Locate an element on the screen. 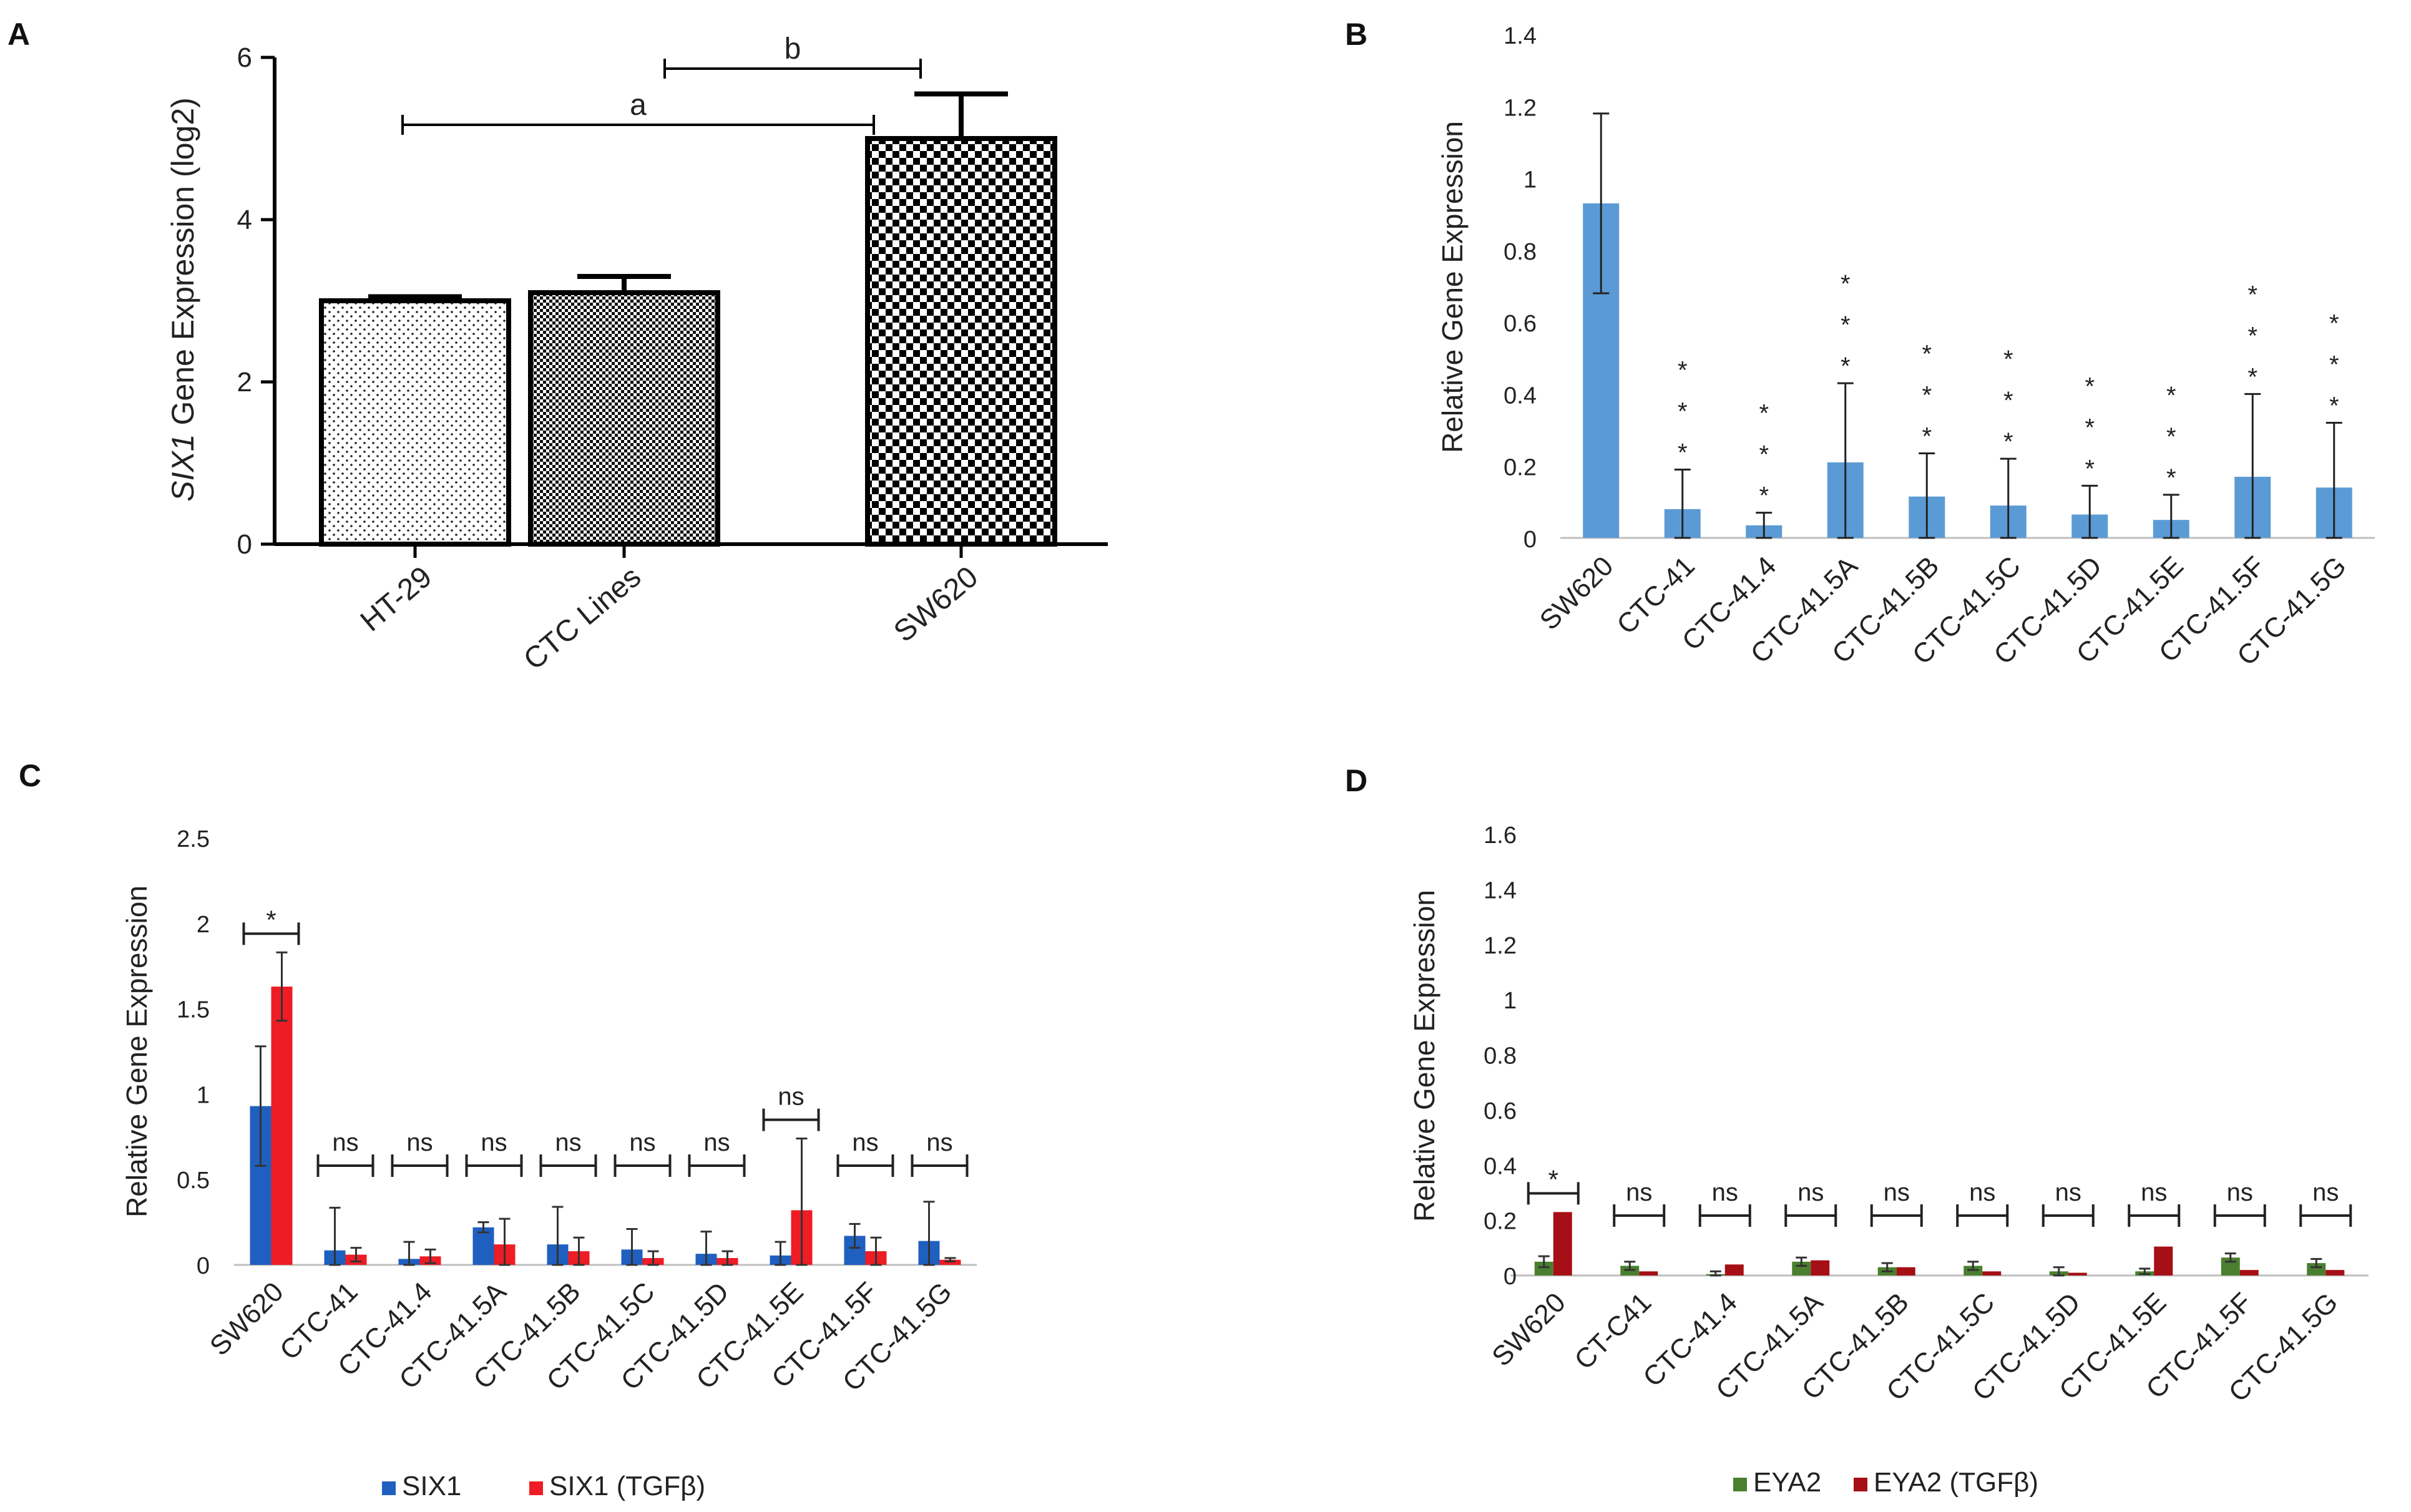 This screenshot has height=1512, width=2411. b-y-axis-label: Relative Gene Expression is located at coordinates (1452, 287).